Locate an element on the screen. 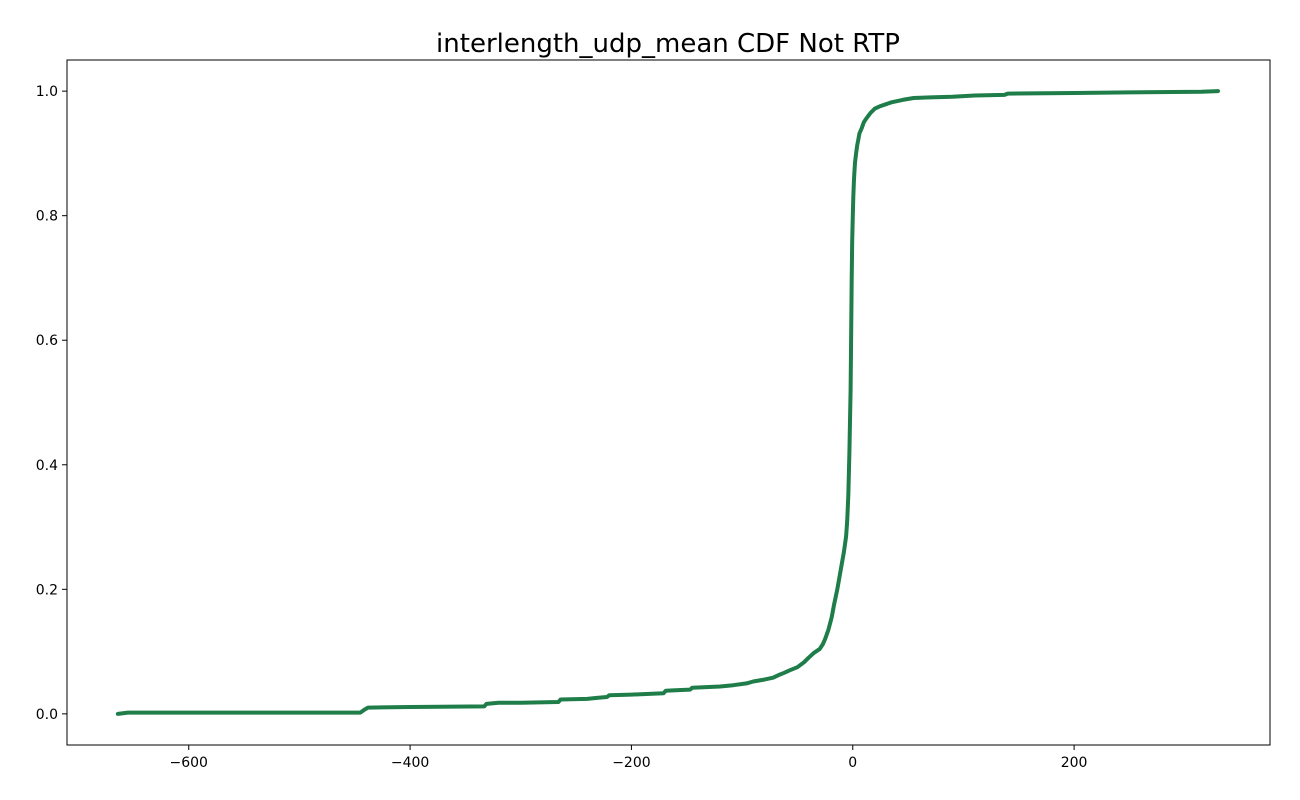 This screenshot has width=1300, height=800. x-tick-label: −400 is located at coordinates (410, 763).